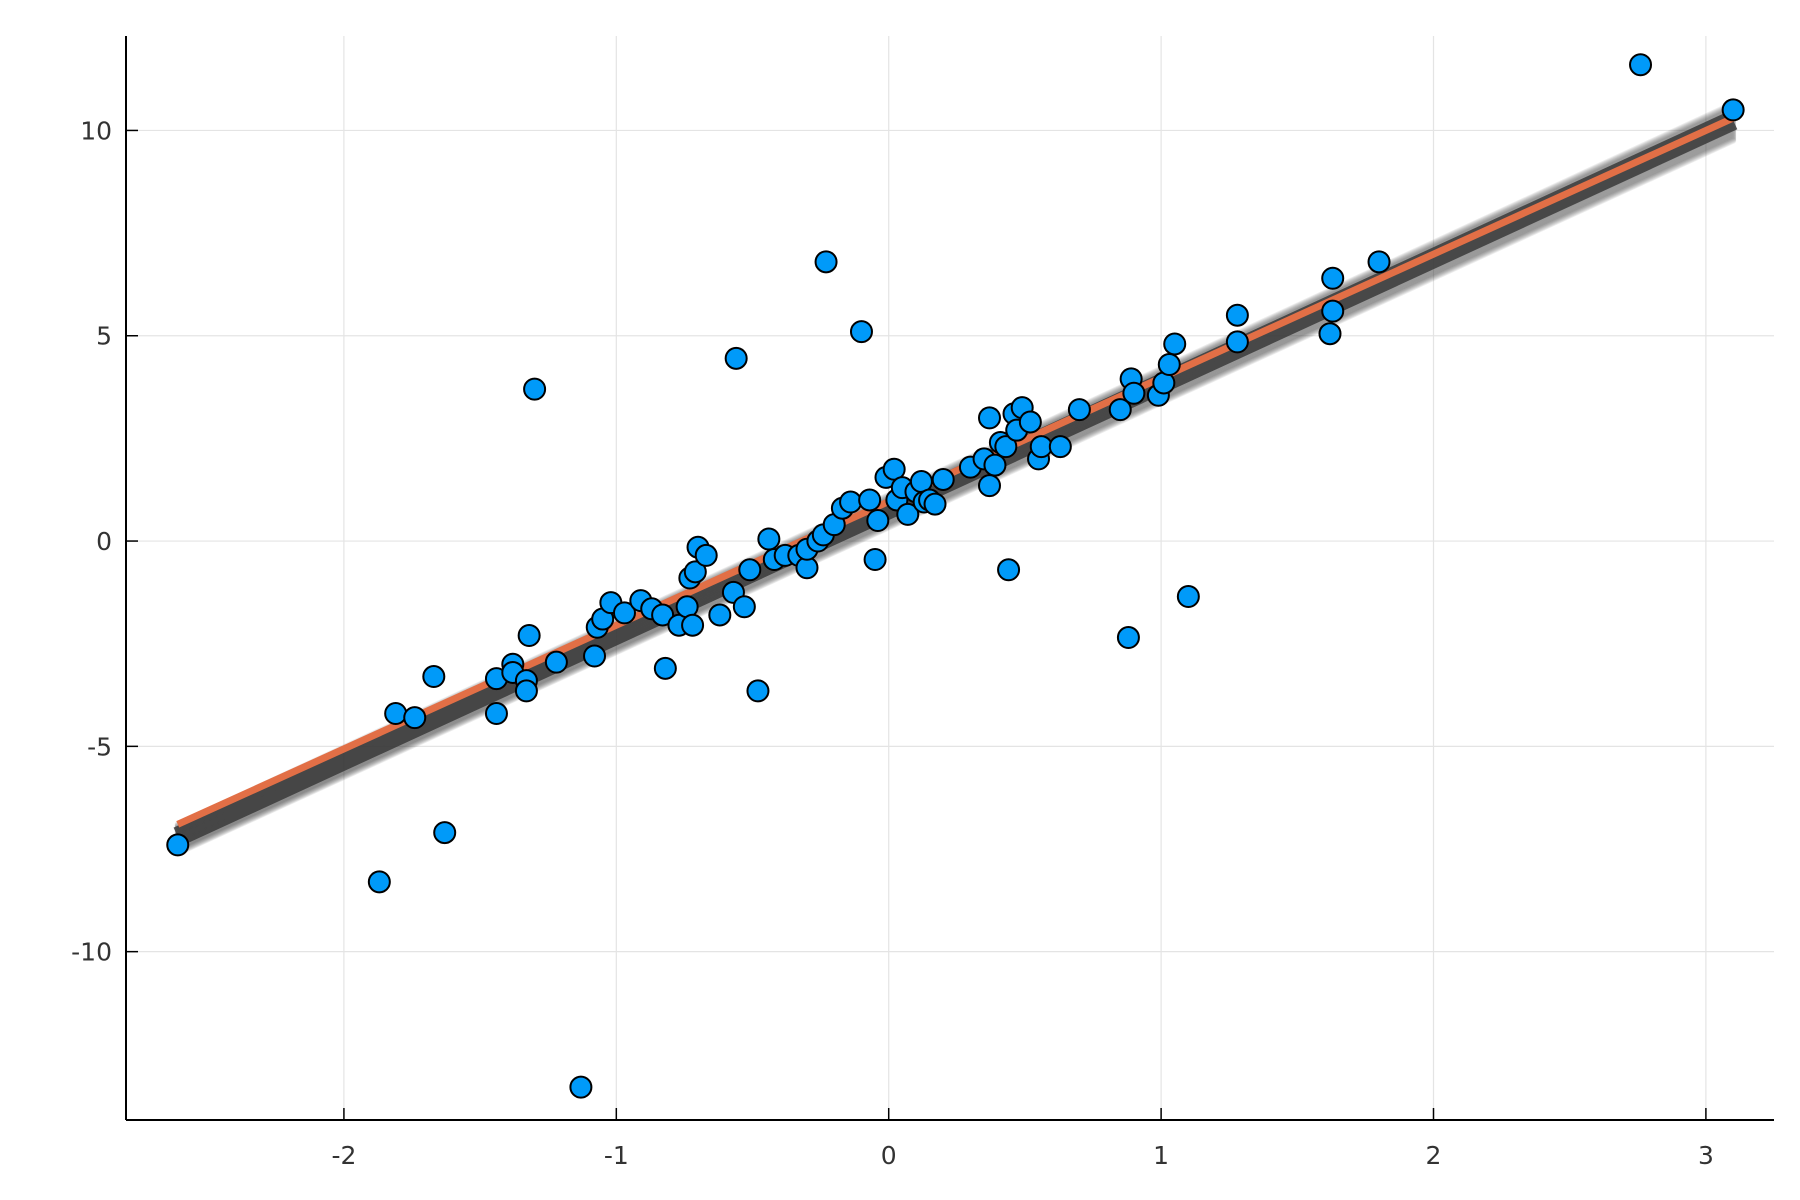  I want to click on x-tick-label: -1, so click(616, 1155).